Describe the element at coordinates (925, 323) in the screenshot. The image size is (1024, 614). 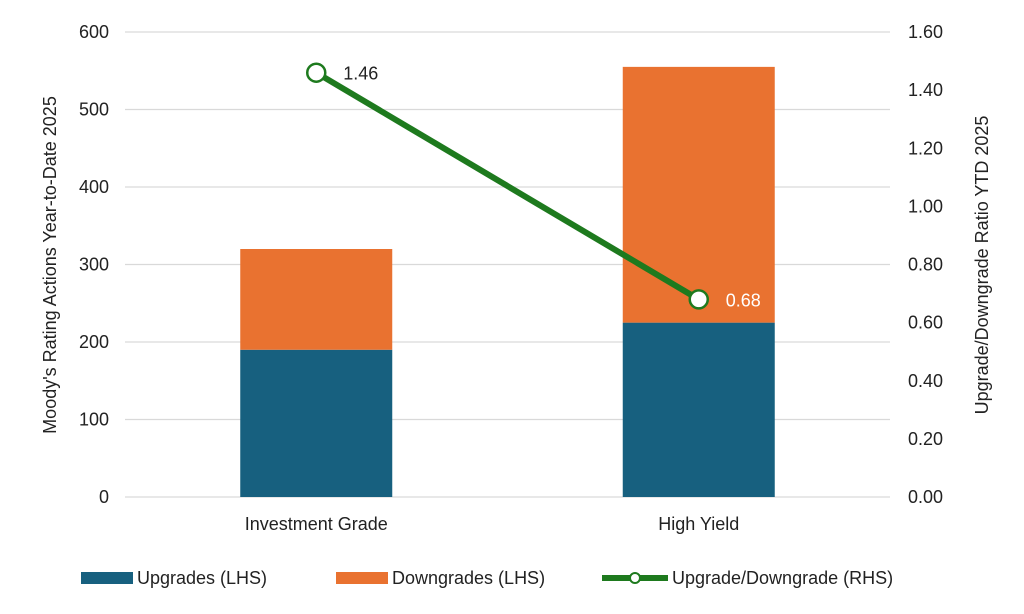
I see `right-tick-label: 0.60` at that location.